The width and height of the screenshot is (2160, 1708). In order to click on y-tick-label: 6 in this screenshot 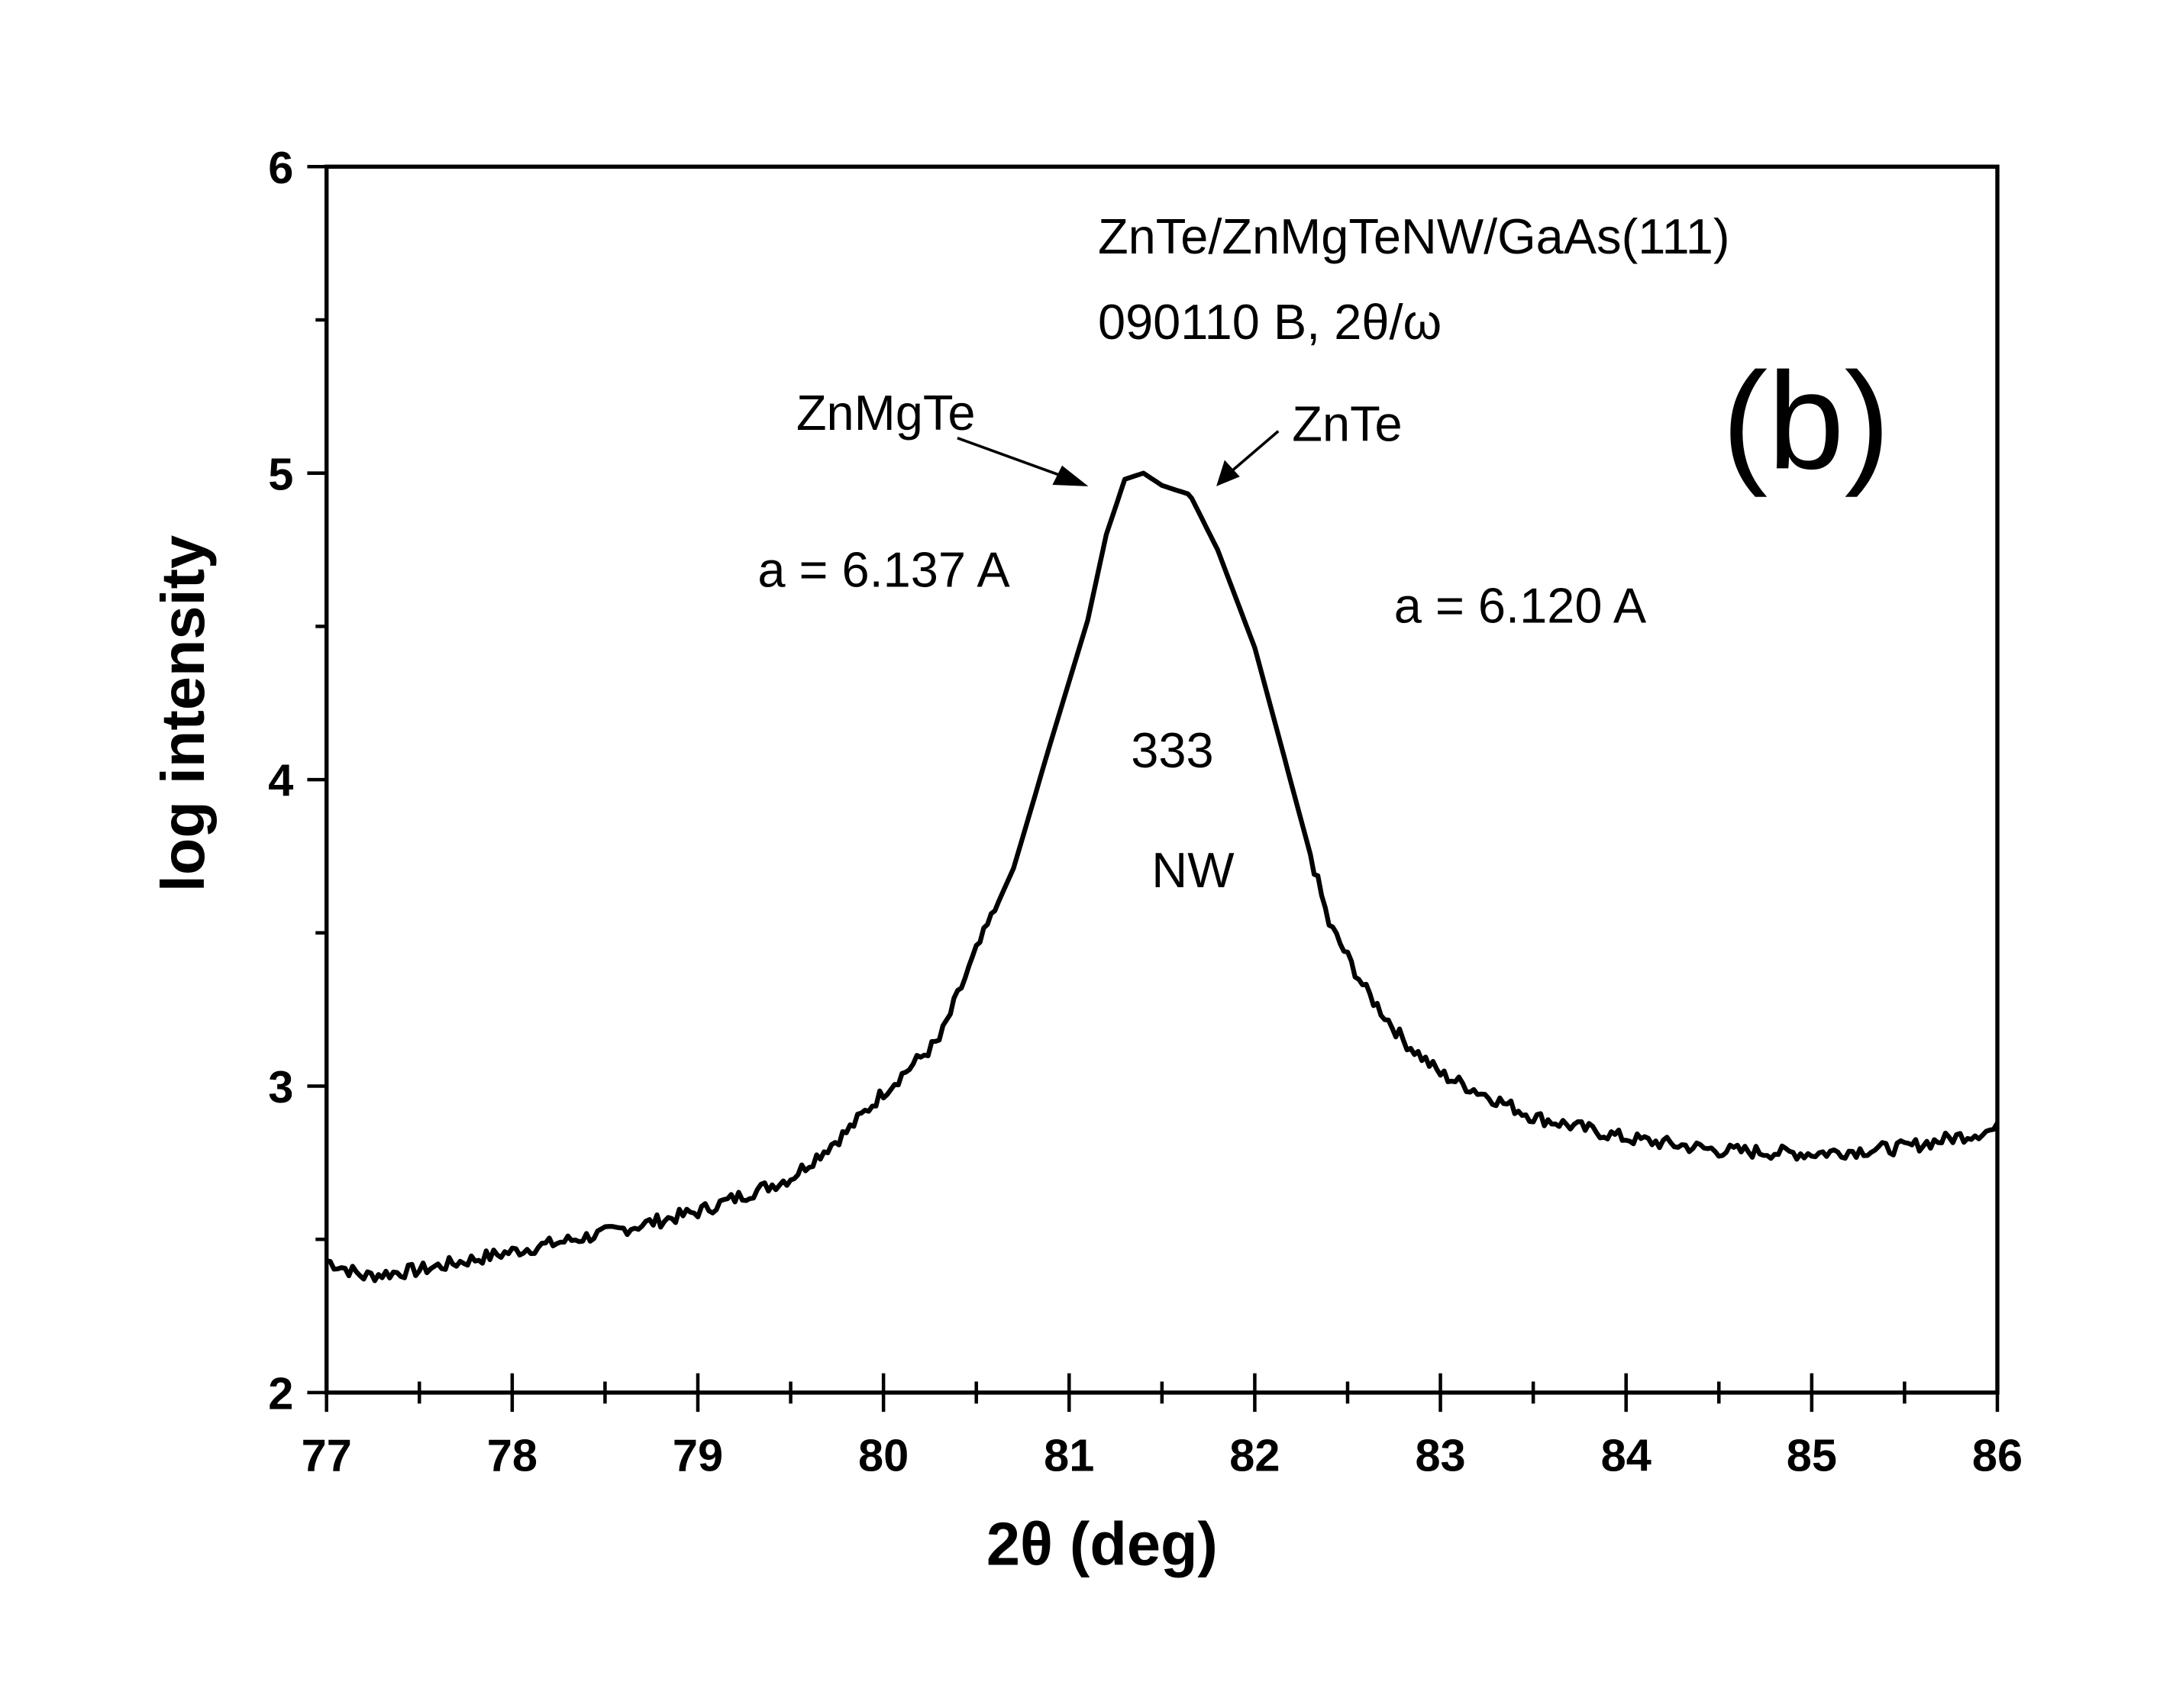, I will do `click(280, 167)`.